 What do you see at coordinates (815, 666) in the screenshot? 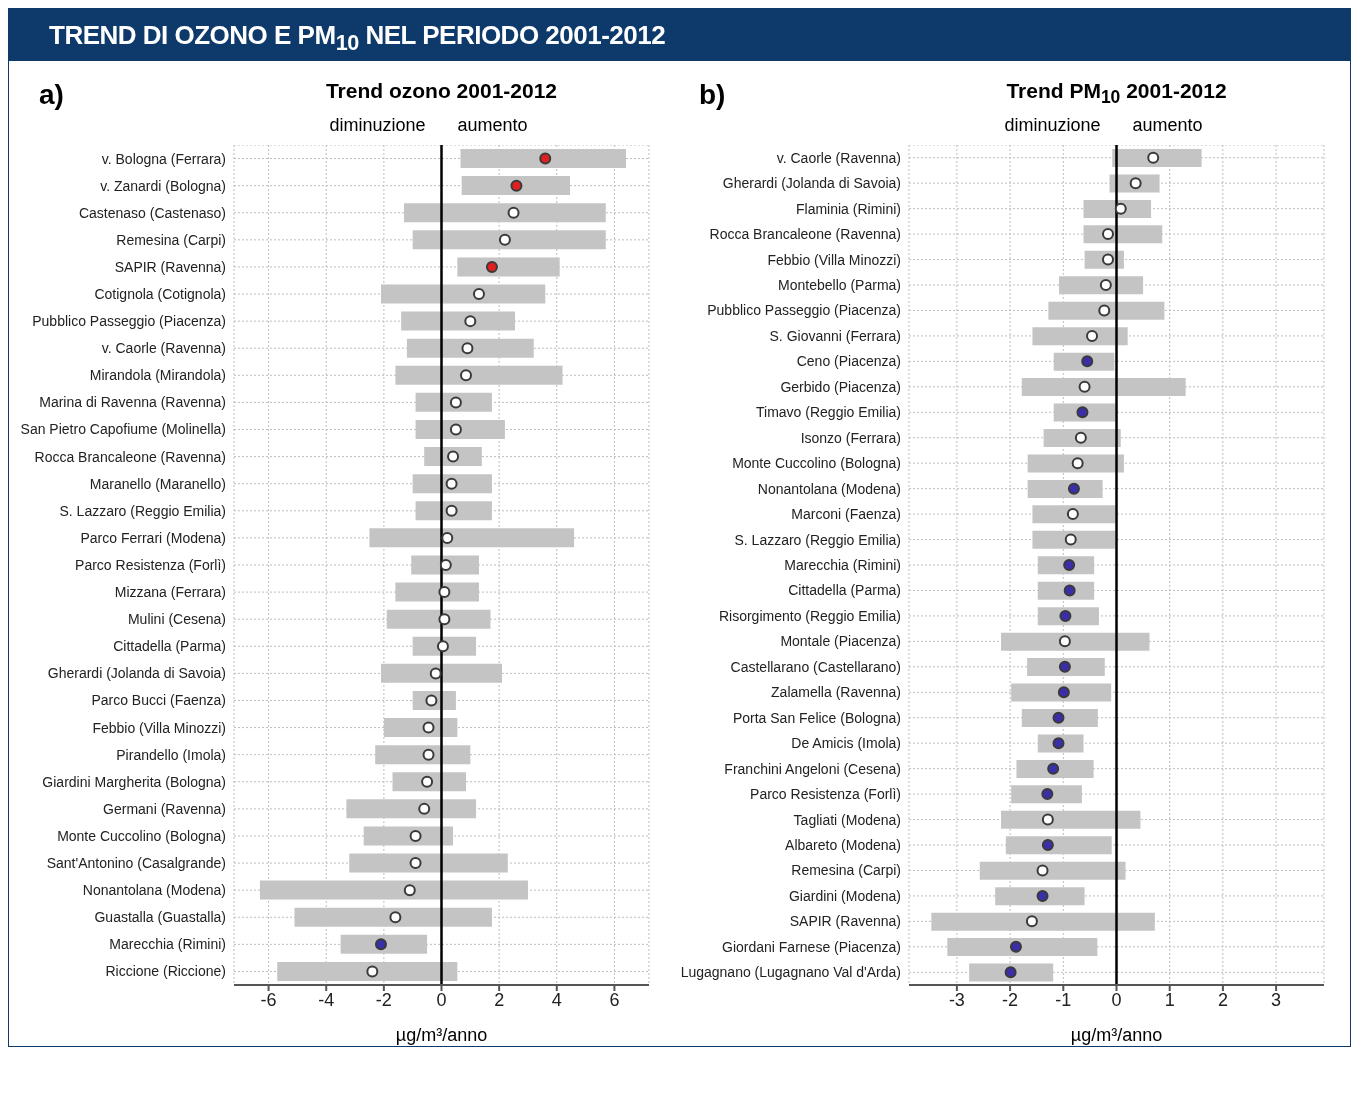
I see `y-tick-label: Castellarano (Castellarano)` at bounding box center [815, 666].